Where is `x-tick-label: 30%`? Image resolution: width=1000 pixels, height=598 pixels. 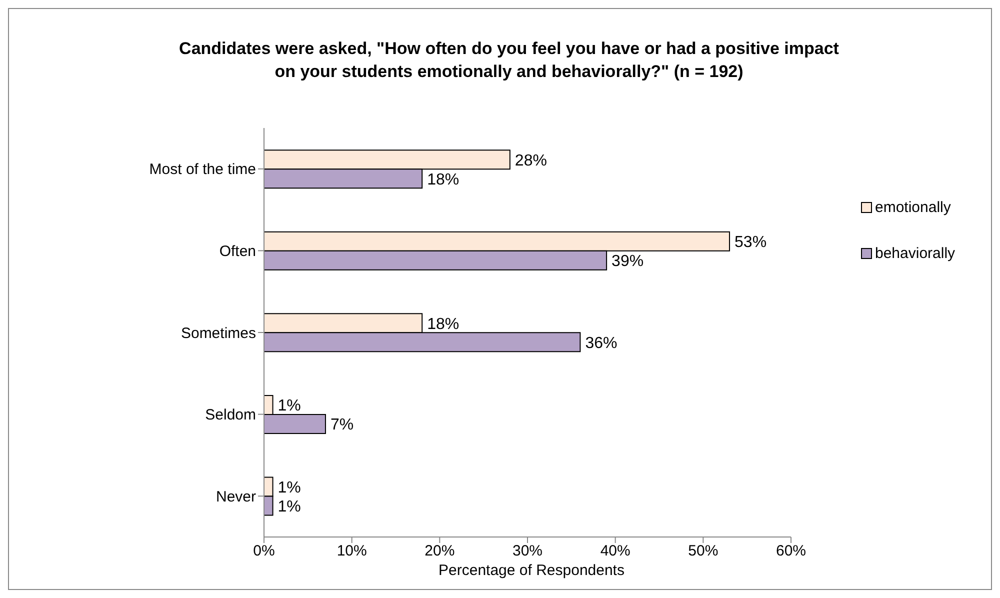
x-tick-label: 30% is located at coordinates (527, 551).